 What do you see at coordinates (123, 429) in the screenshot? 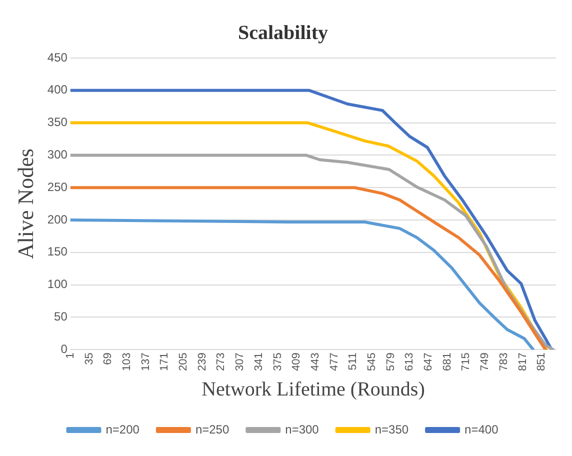
I see `legend-label: n=200` at bounding box center [123, 429].